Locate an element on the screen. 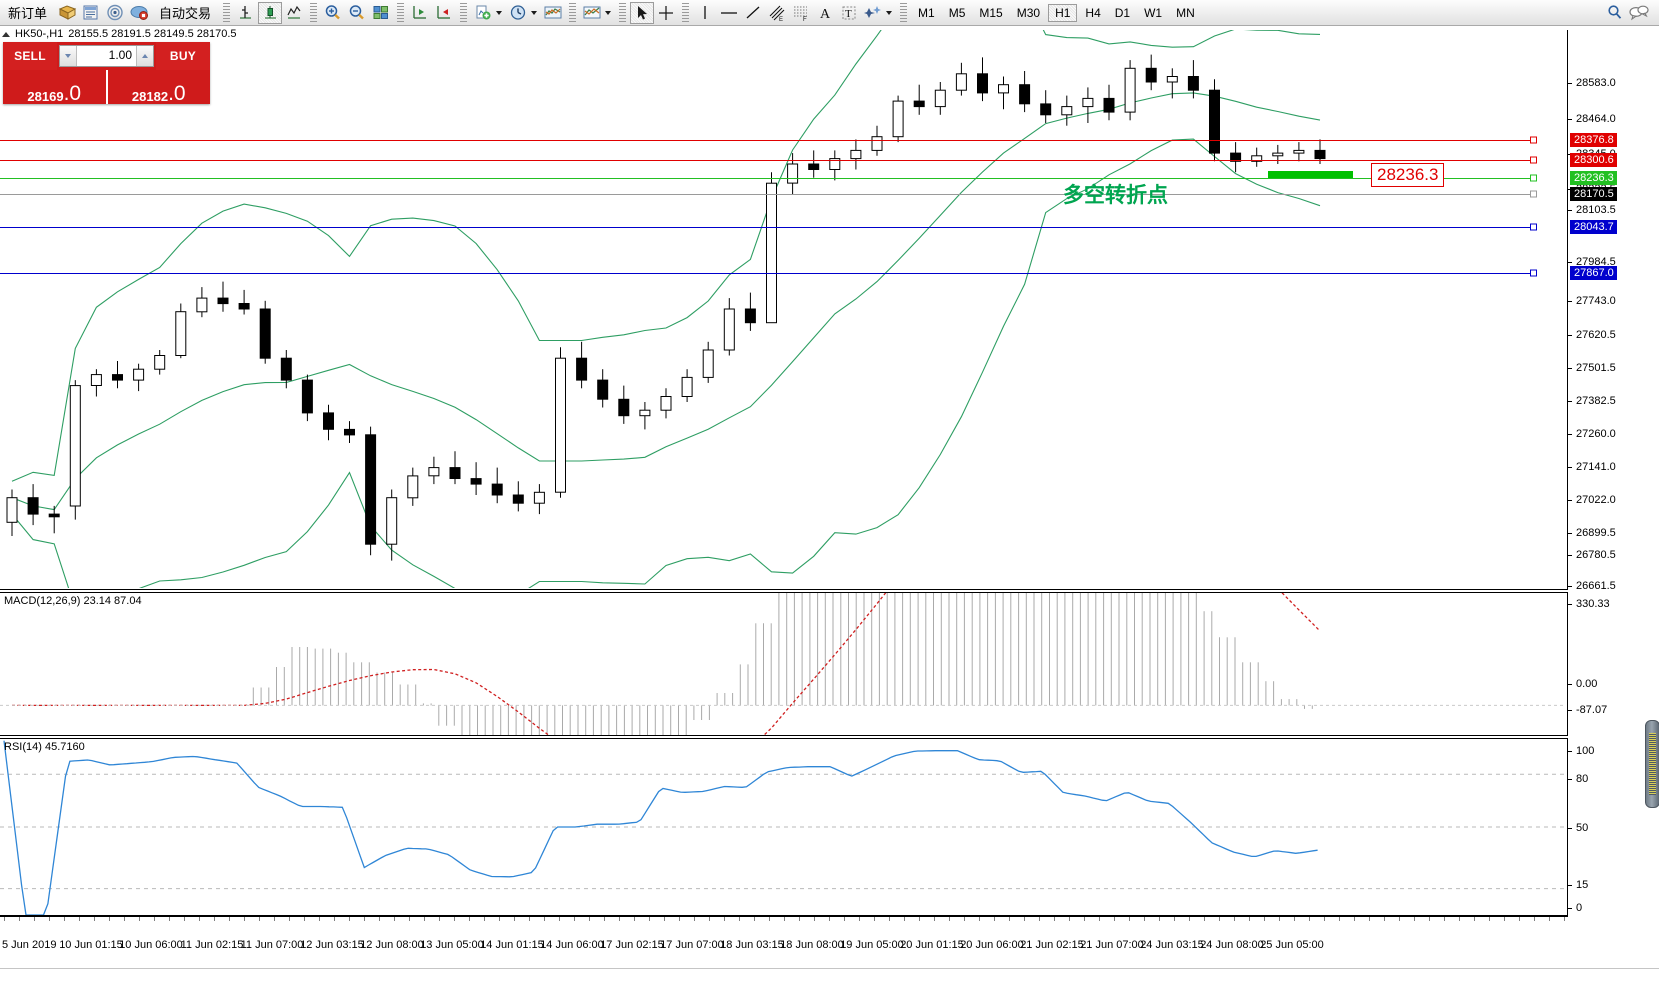 The height and width of the screenshot is (981, 1659). sell-button: SELL is located at coordinates (30, 56).